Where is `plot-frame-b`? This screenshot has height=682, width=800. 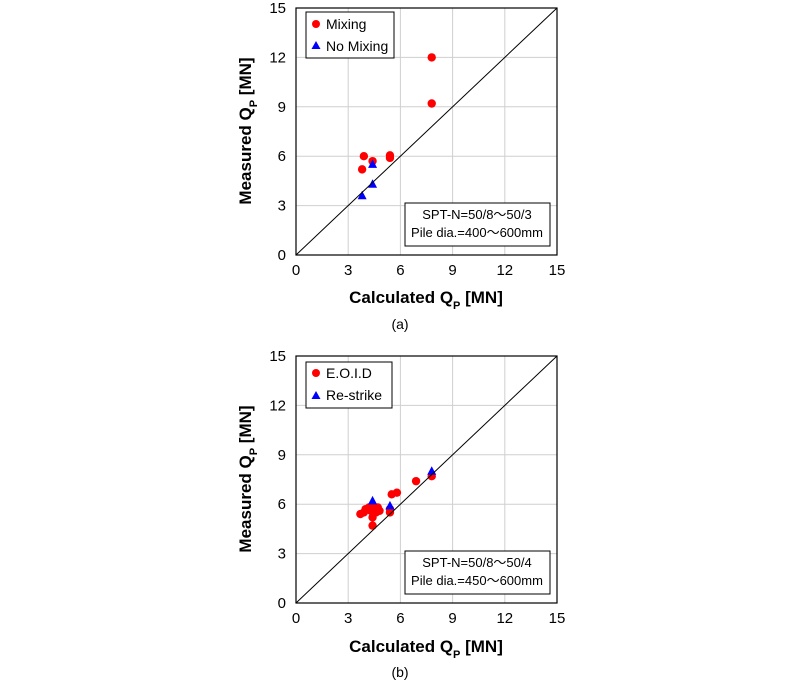
plot-frame-b is located at coordinates (426, 479).